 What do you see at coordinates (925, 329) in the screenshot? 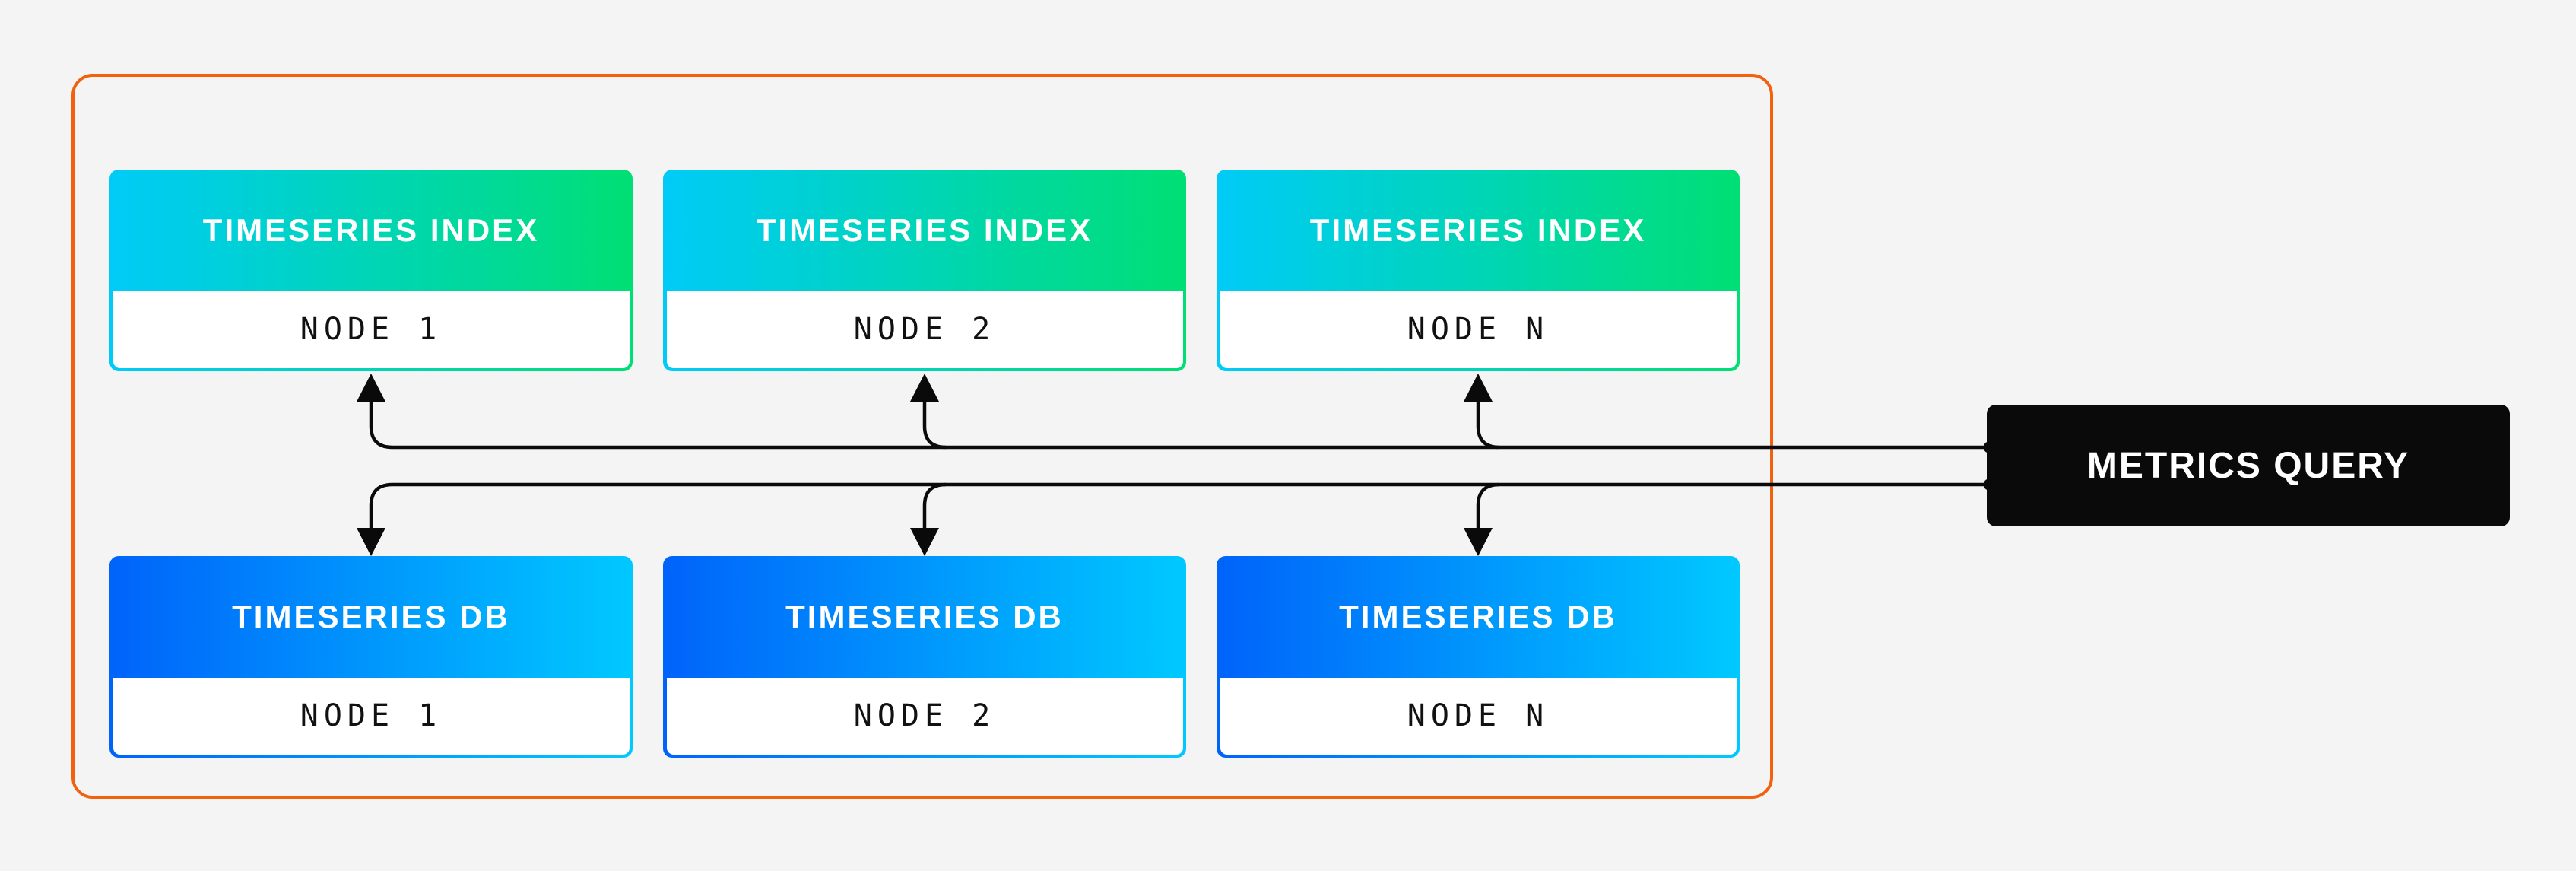
I see `timeseries-index-node-label: NODE 2` at bounding box center [925, 329].